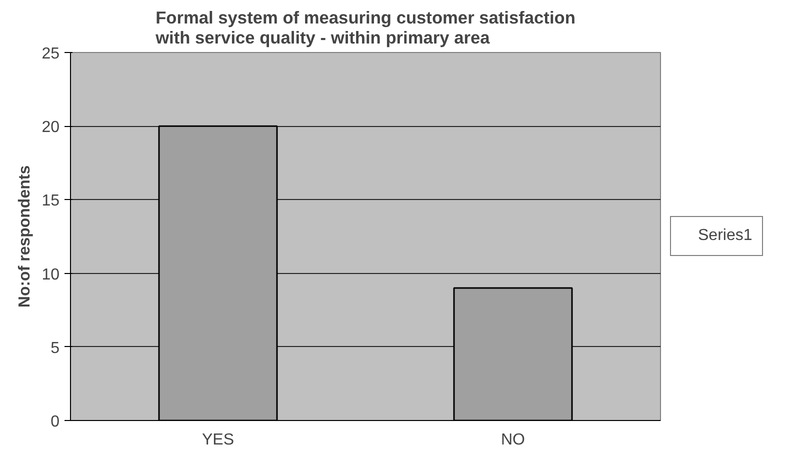 Image resolution: width=790 pixels, height=476 pixels. I want to click on y-tick-label: 20, so click(51, 127).